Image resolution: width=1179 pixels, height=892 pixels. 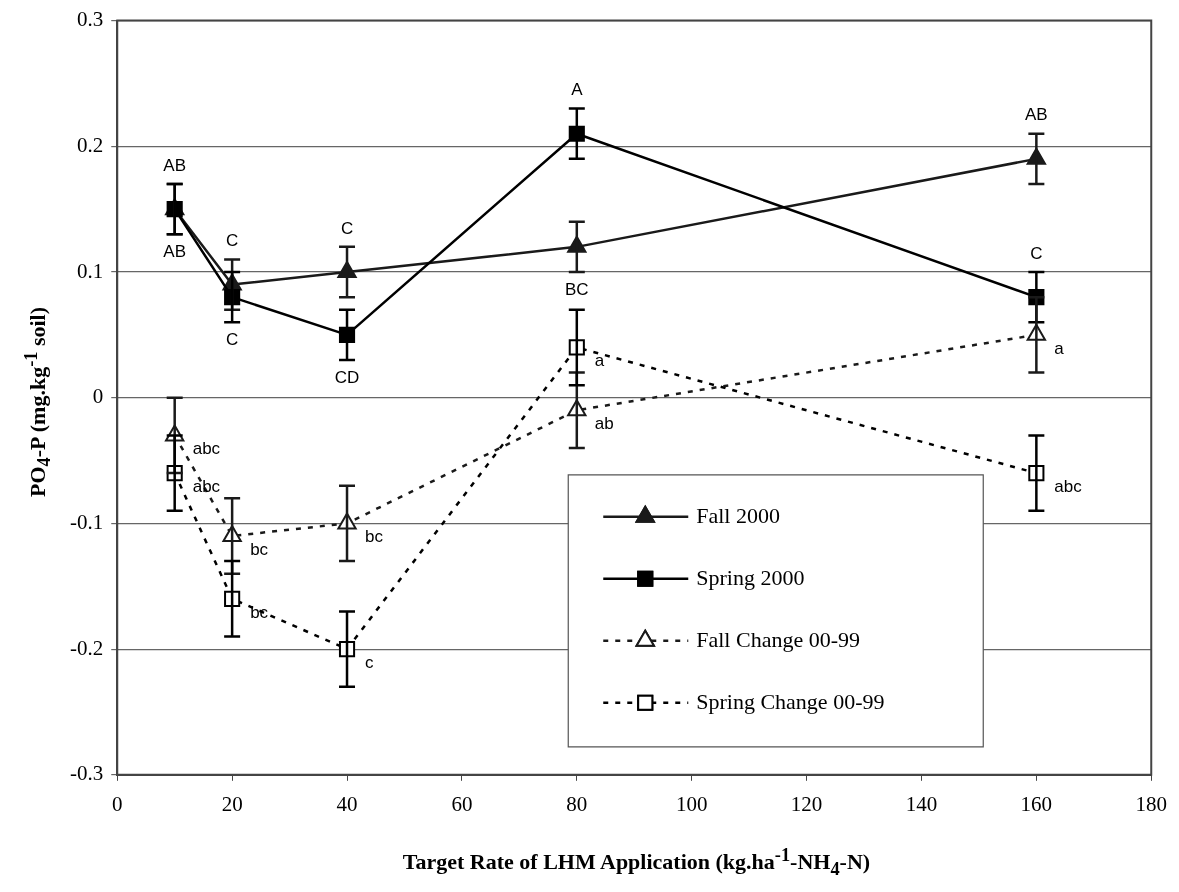 I want to click on x-tick-label: 180, so click(x=1151, y=803).